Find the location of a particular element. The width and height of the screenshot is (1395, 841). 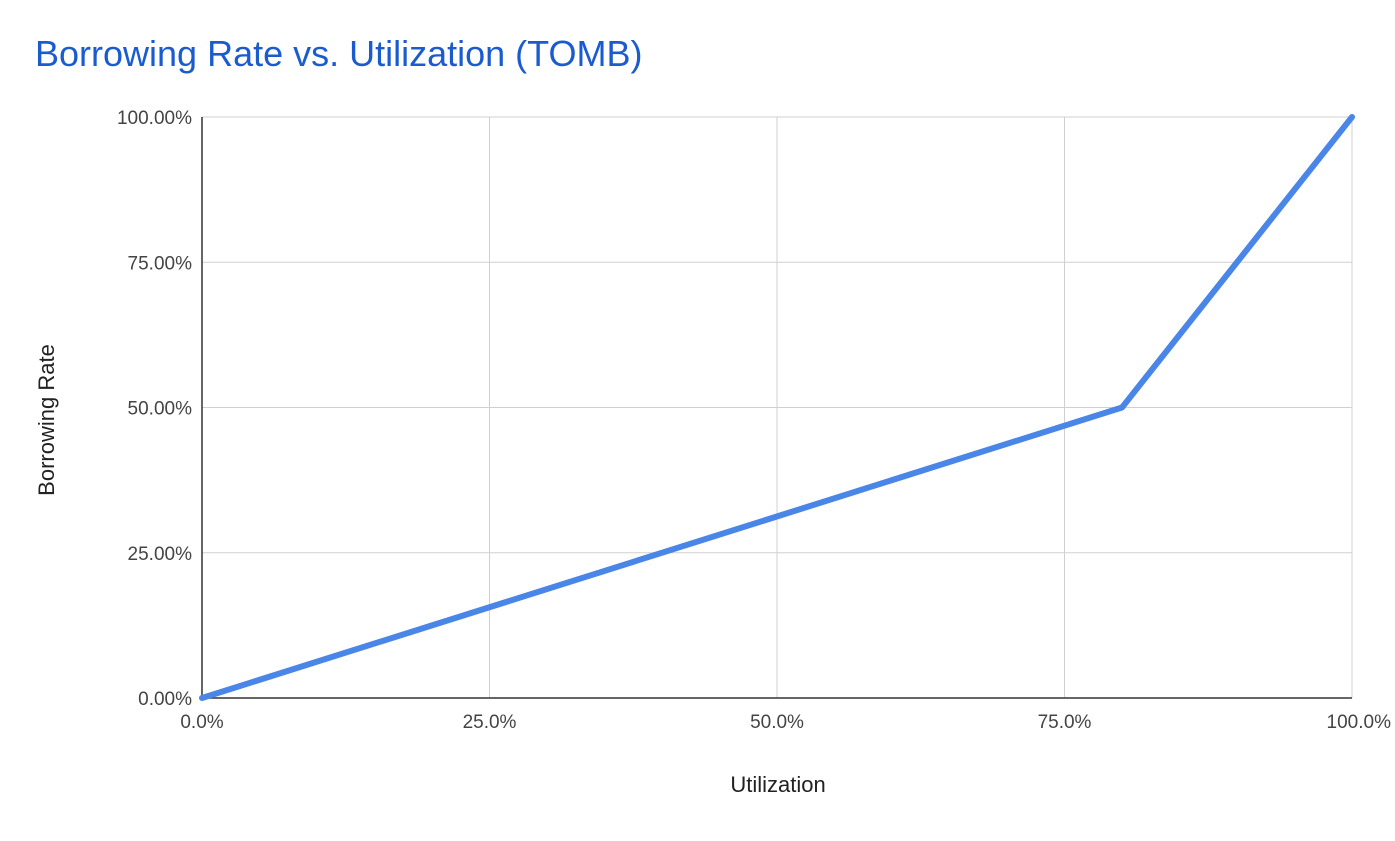

y-tick-label: 0.00% is located at coordinates (165, 699).